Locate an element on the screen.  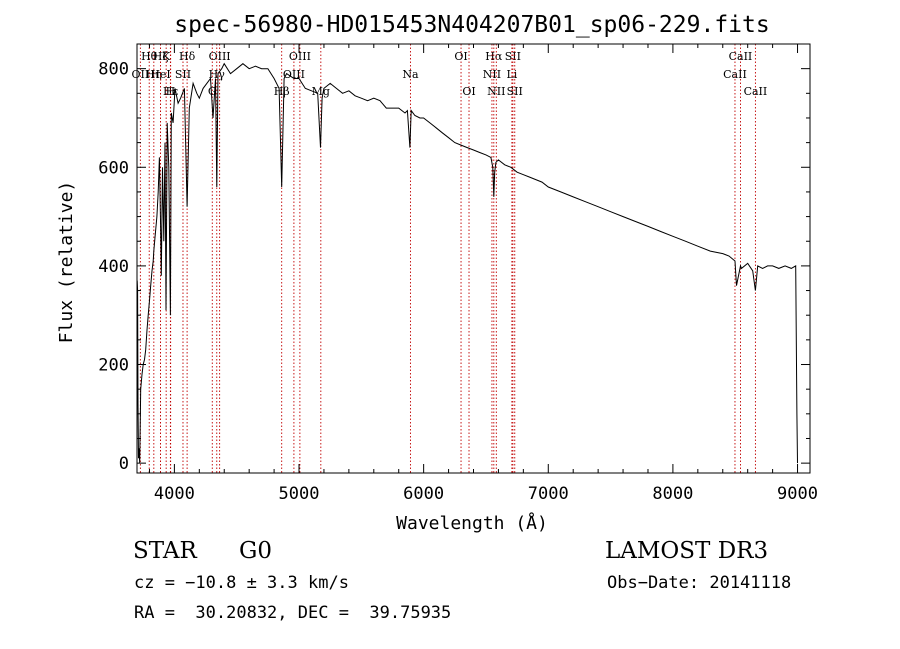
line-label: G is located at coordinates (212, 91).